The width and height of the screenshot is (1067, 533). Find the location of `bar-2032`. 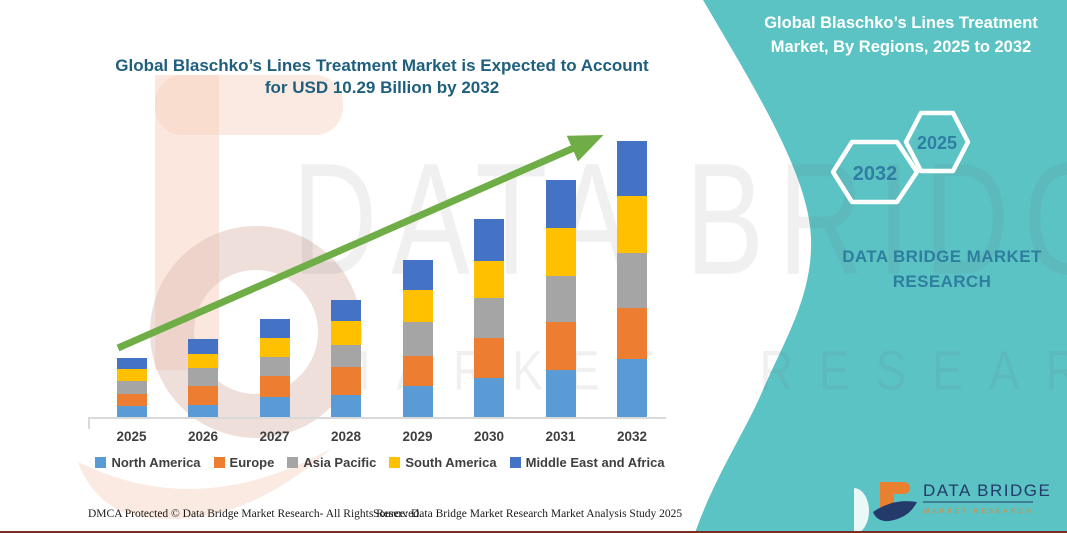

bar-2032 is located at coordinates (632, 279).